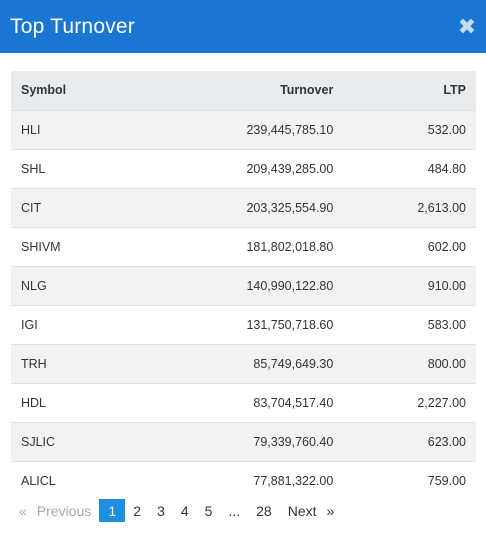 This screenshot has width=486, height=541. What do you see at coordinates (38, 441) in the screenshot?
I see `cell-symbol: SJLIC` at bounding box center [38, 441].